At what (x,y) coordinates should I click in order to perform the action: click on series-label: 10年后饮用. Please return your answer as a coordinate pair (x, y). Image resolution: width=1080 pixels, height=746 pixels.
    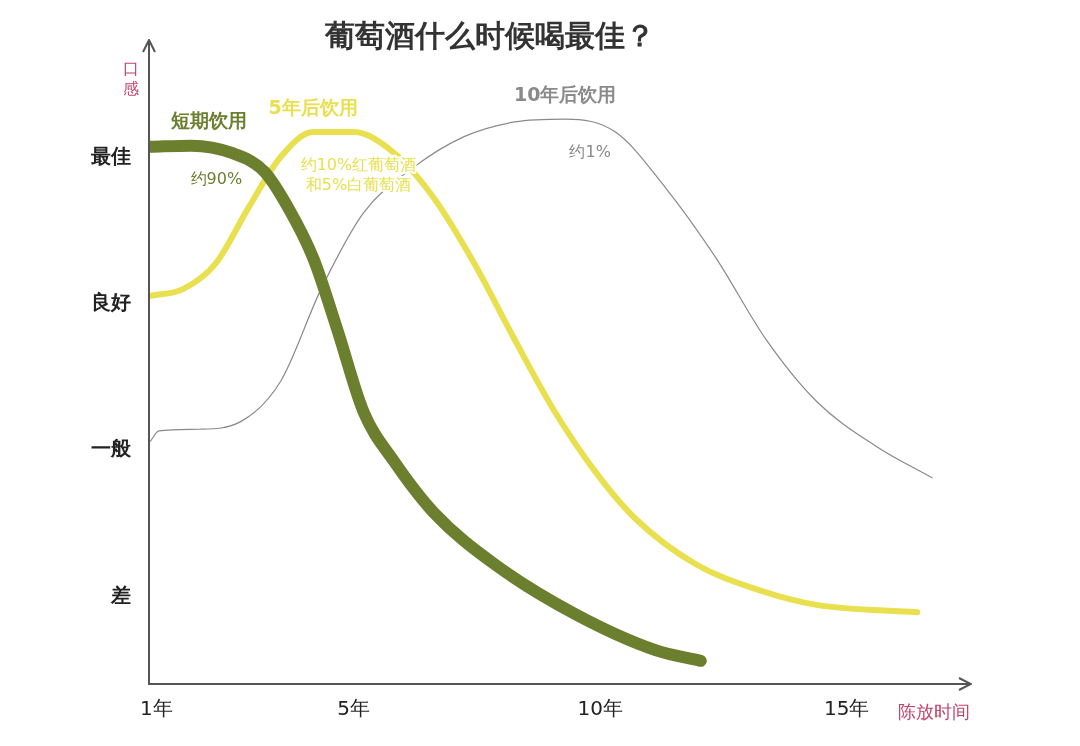
    Looking at the image, I should click on (565, 93).